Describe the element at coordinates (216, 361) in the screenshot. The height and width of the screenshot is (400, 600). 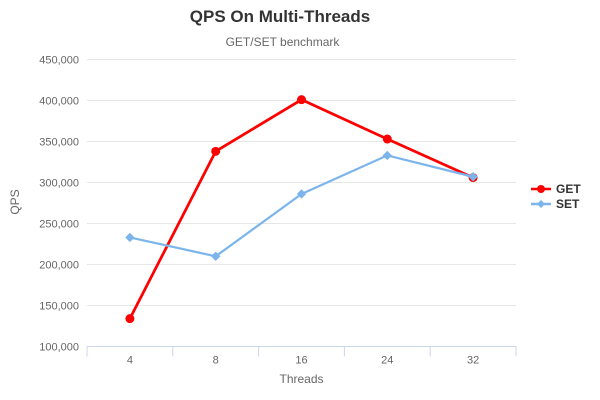
I see `x-tick-label: 8` at that location.